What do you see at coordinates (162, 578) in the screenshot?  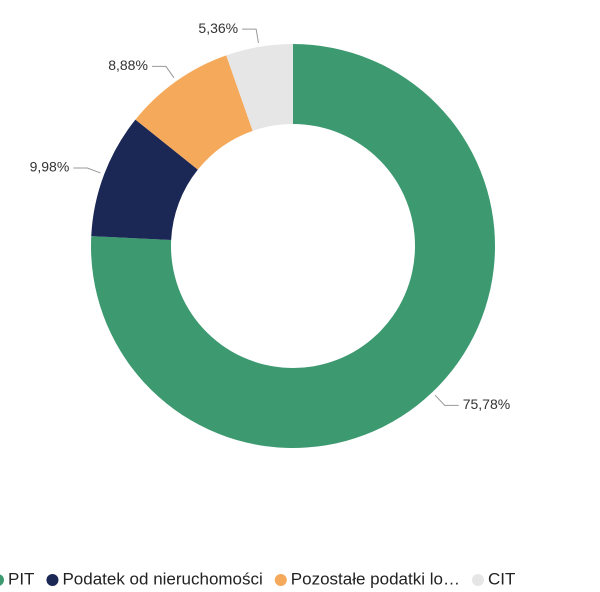 I see `legend-label: Podatek od nieruchomości` at bounding box center [162, 578].